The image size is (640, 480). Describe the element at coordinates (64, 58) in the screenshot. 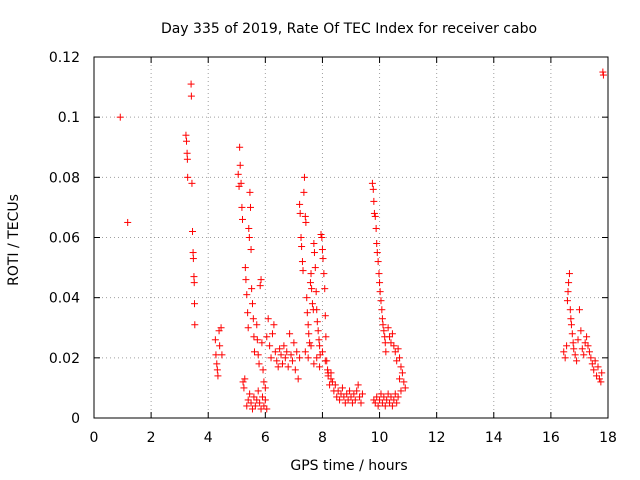

I see `y-tick-label: 0.12` at that location.